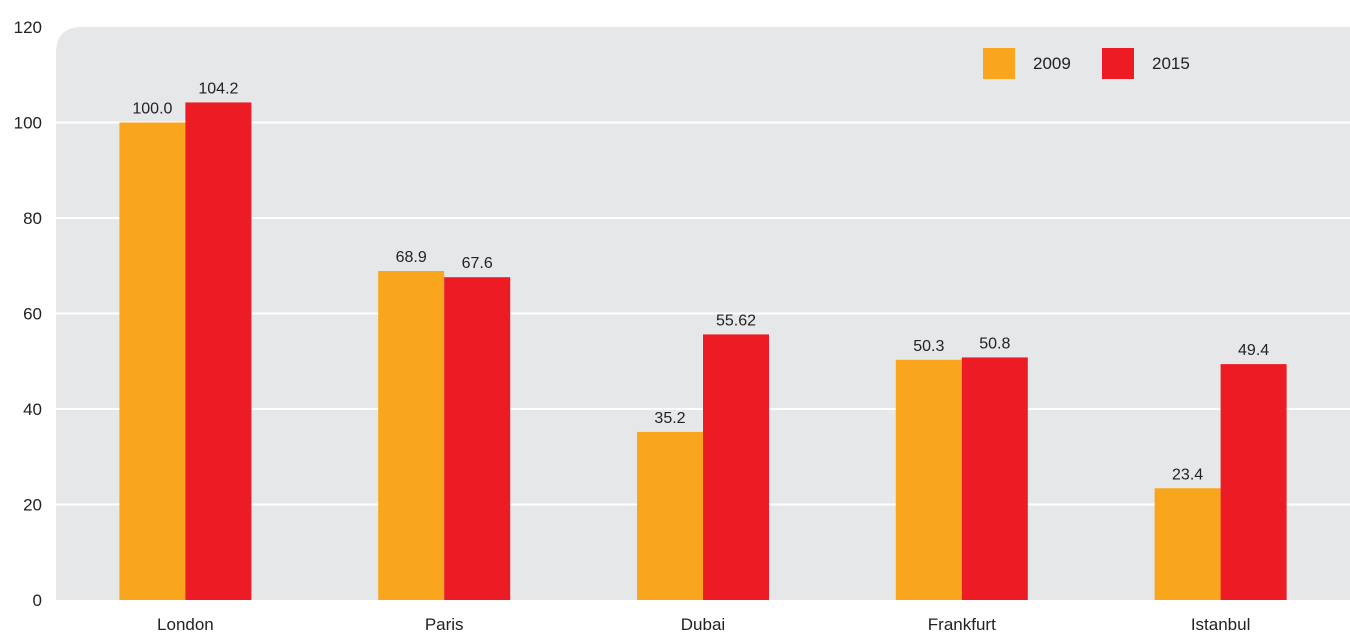 The width and height of the screenshot is (1350, 641). What do you see at coordinates (1187, 474) in the screenshot?
I see `data-label: 23.4` at bounding box center [1187, 474].